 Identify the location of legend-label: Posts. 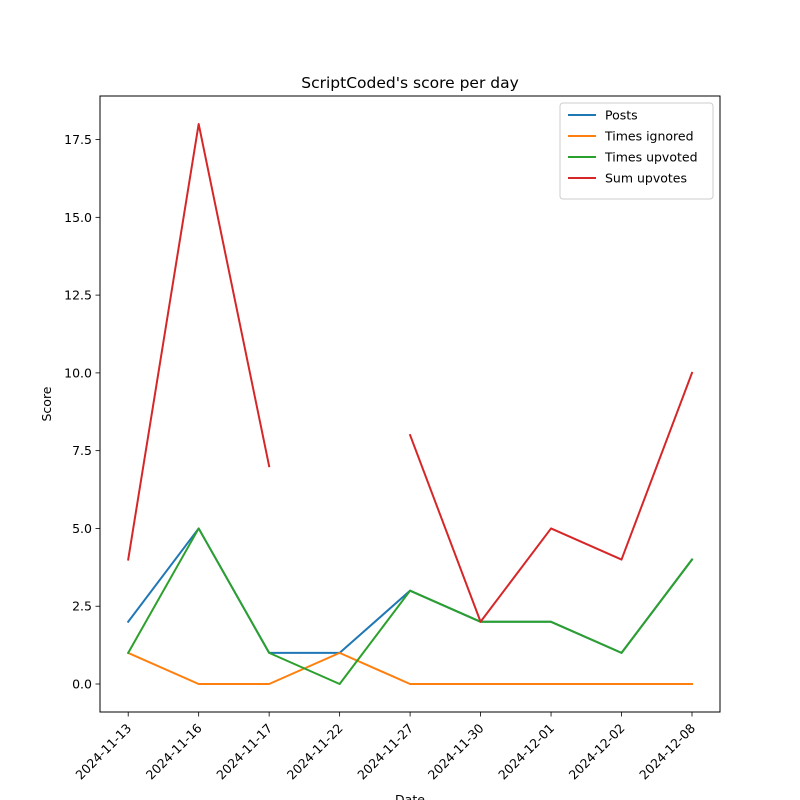
(621, 115).